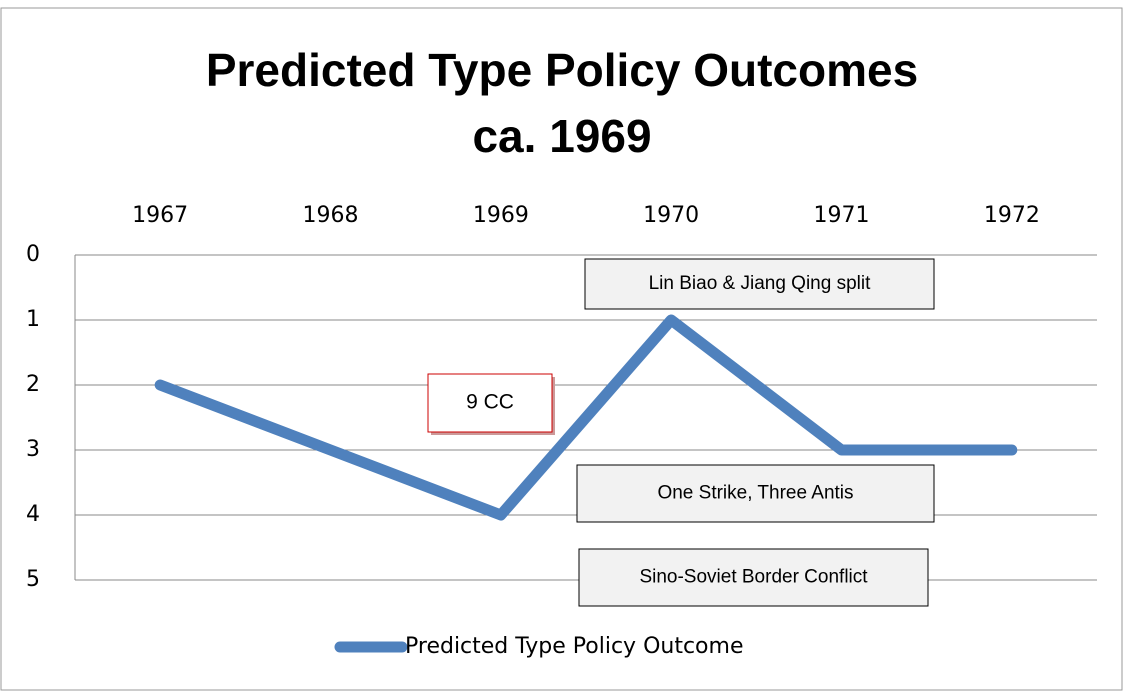 This screenshot has height=692, width=1124. I want to click on annotation: 9 CC, so click(490, 402).